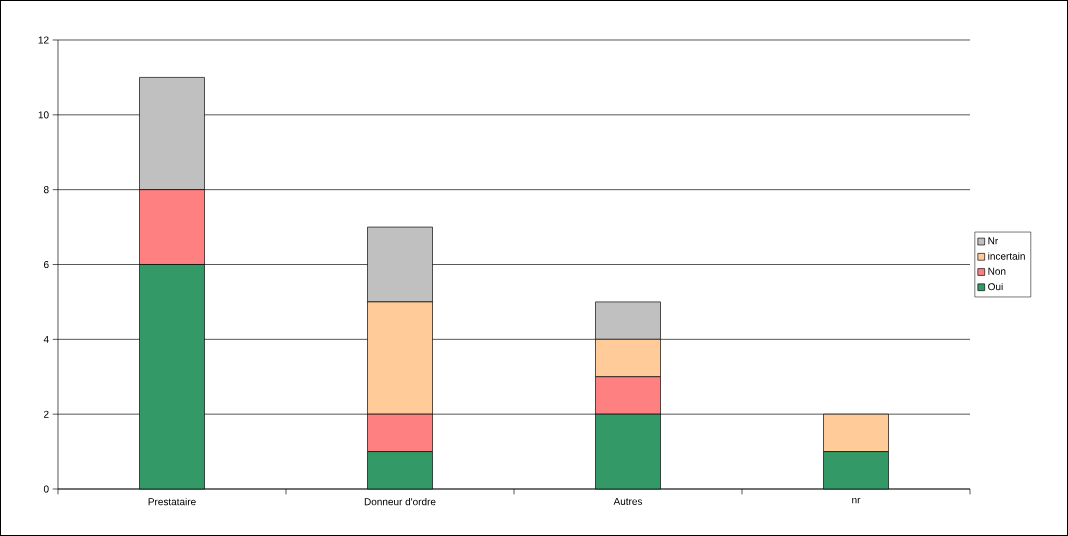  Describe the element at coordinates (43, 40) in the screenshot. I see `y-tick-label: 12` at that location.